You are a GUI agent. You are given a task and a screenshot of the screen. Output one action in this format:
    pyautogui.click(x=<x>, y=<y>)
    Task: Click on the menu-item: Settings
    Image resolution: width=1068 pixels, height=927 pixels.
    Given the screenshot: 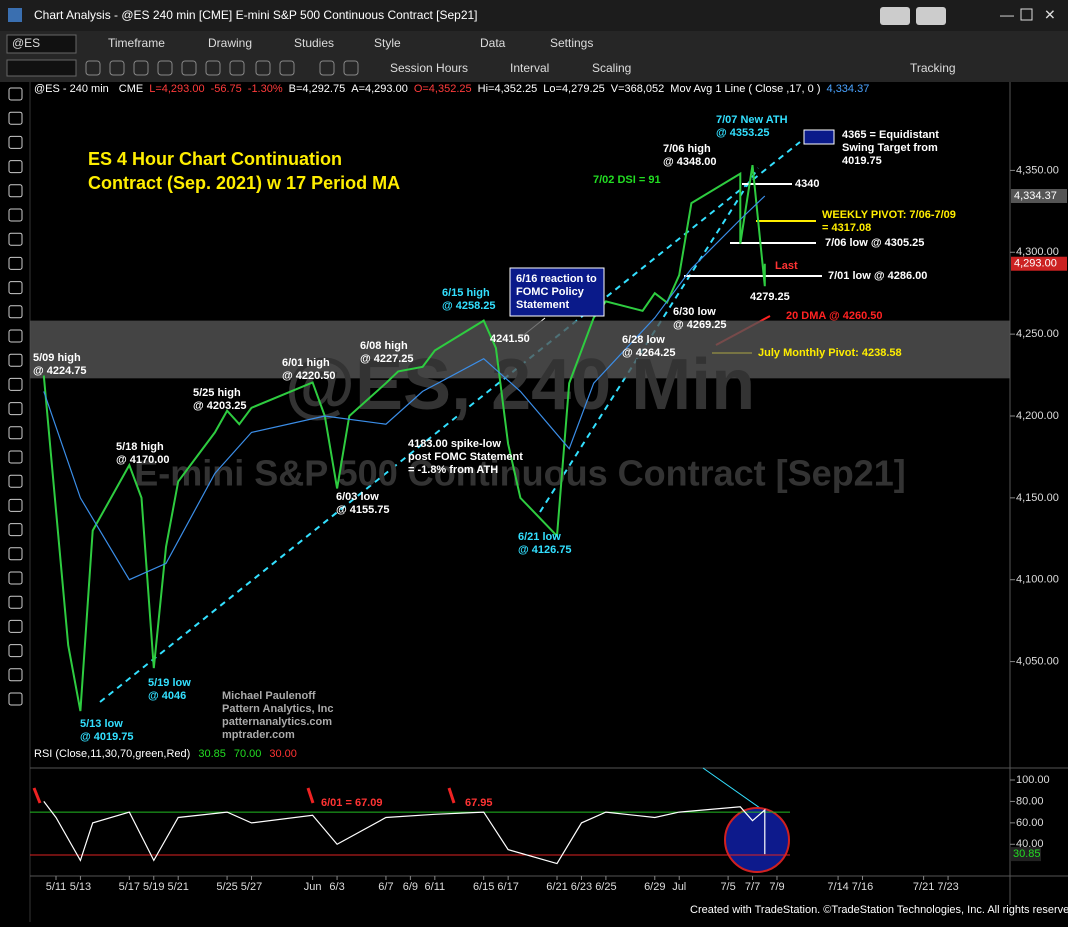 What is the action you would take?
    pyautogui.click(x=571, y=43)
    